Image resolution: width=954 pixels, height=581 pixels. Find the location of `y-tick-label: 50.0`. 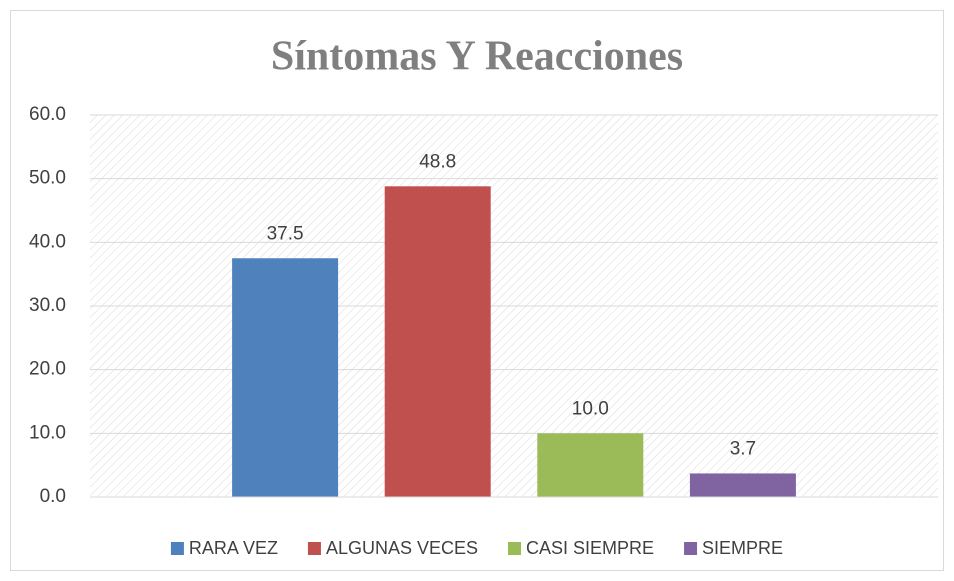

y-tick-label: 50.0 is located at coordinates (47, 178).